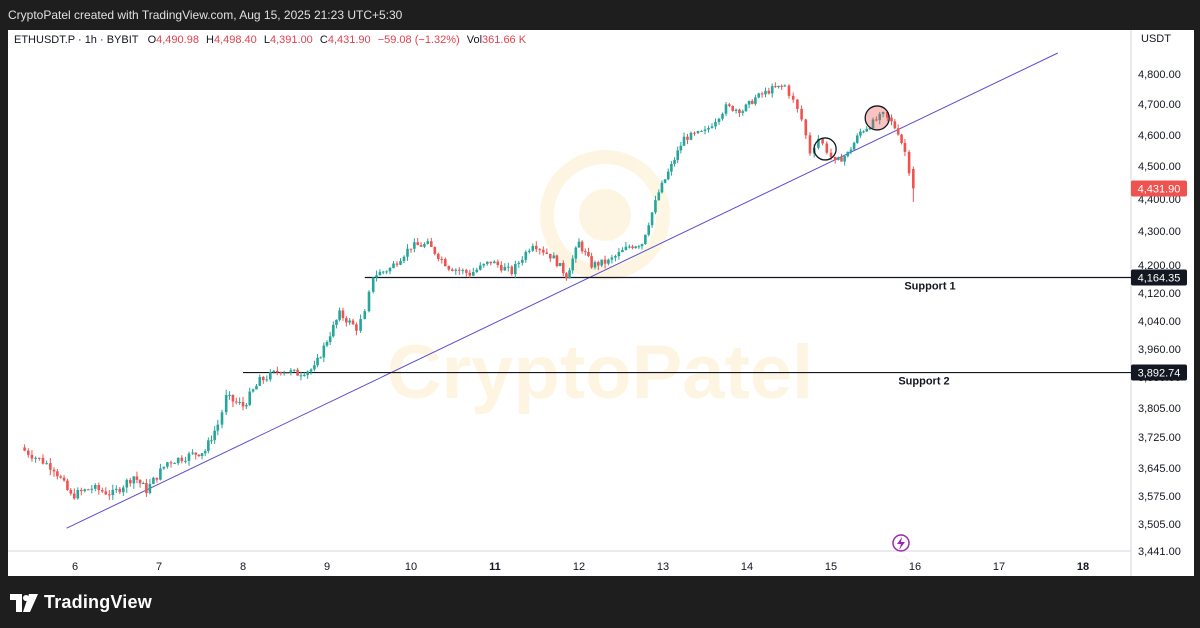 The width and height of the screenshot is (1200, 628). What do you see at coordinates (1159, 266) in the screenshot?
I see `y-tick-label: 4,200.00` at bounding box center [1159, 266].